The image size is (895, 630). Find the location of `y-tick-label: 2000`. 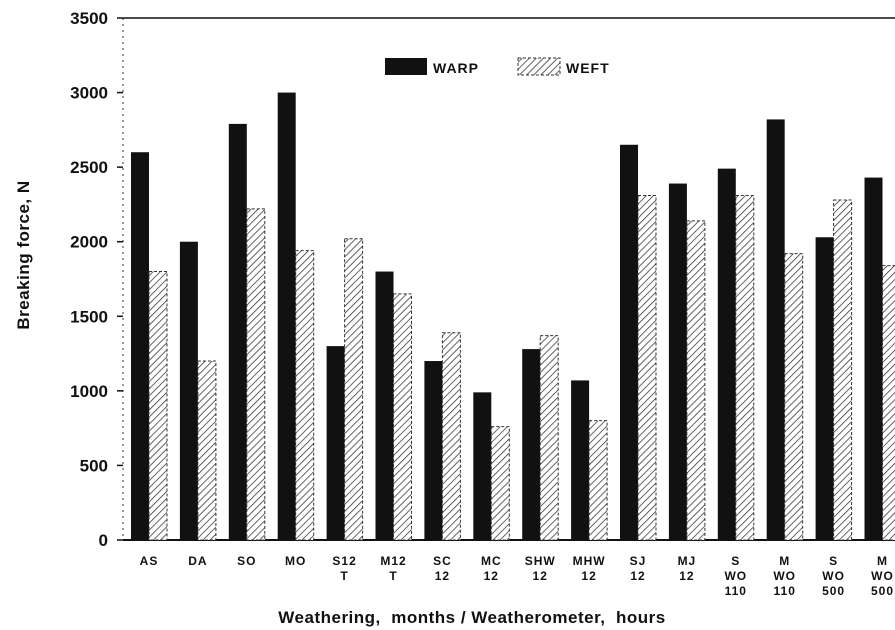

y-tick-label: 2000 is located at coordinates (89, 242).